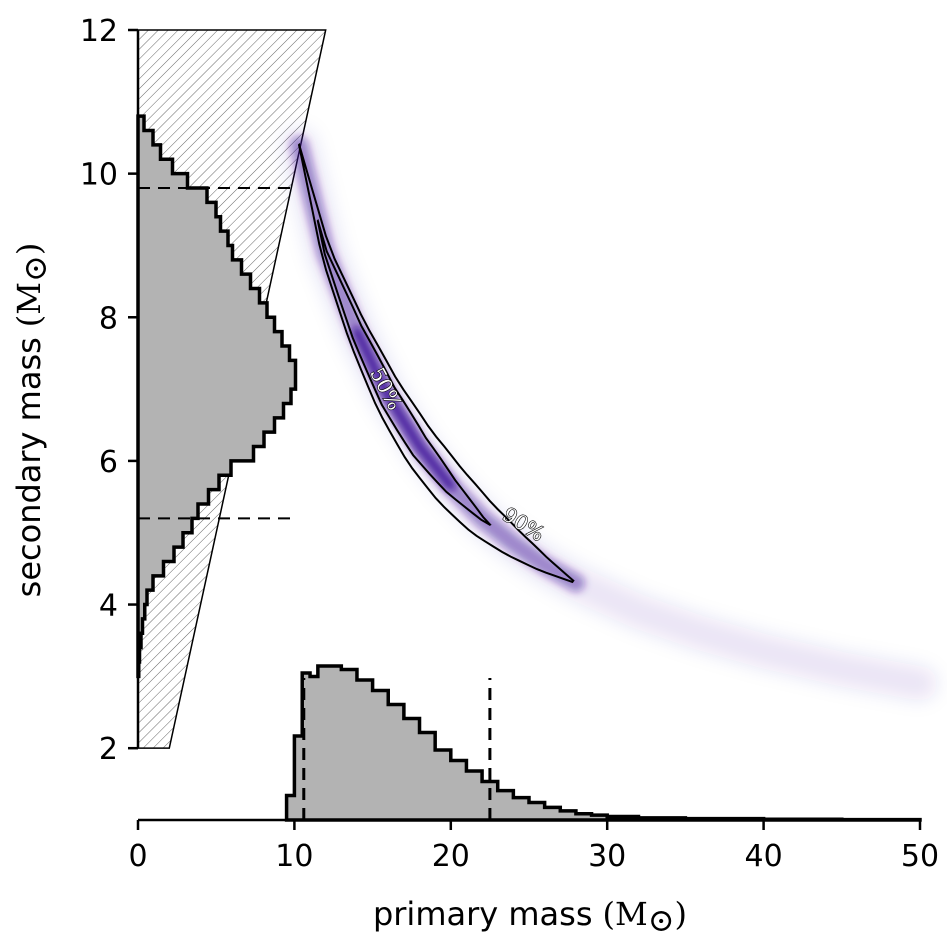 The width and height of the screenshot is (947, 934). I want to click on y-tick-label-2: 2, so click(108, 749).